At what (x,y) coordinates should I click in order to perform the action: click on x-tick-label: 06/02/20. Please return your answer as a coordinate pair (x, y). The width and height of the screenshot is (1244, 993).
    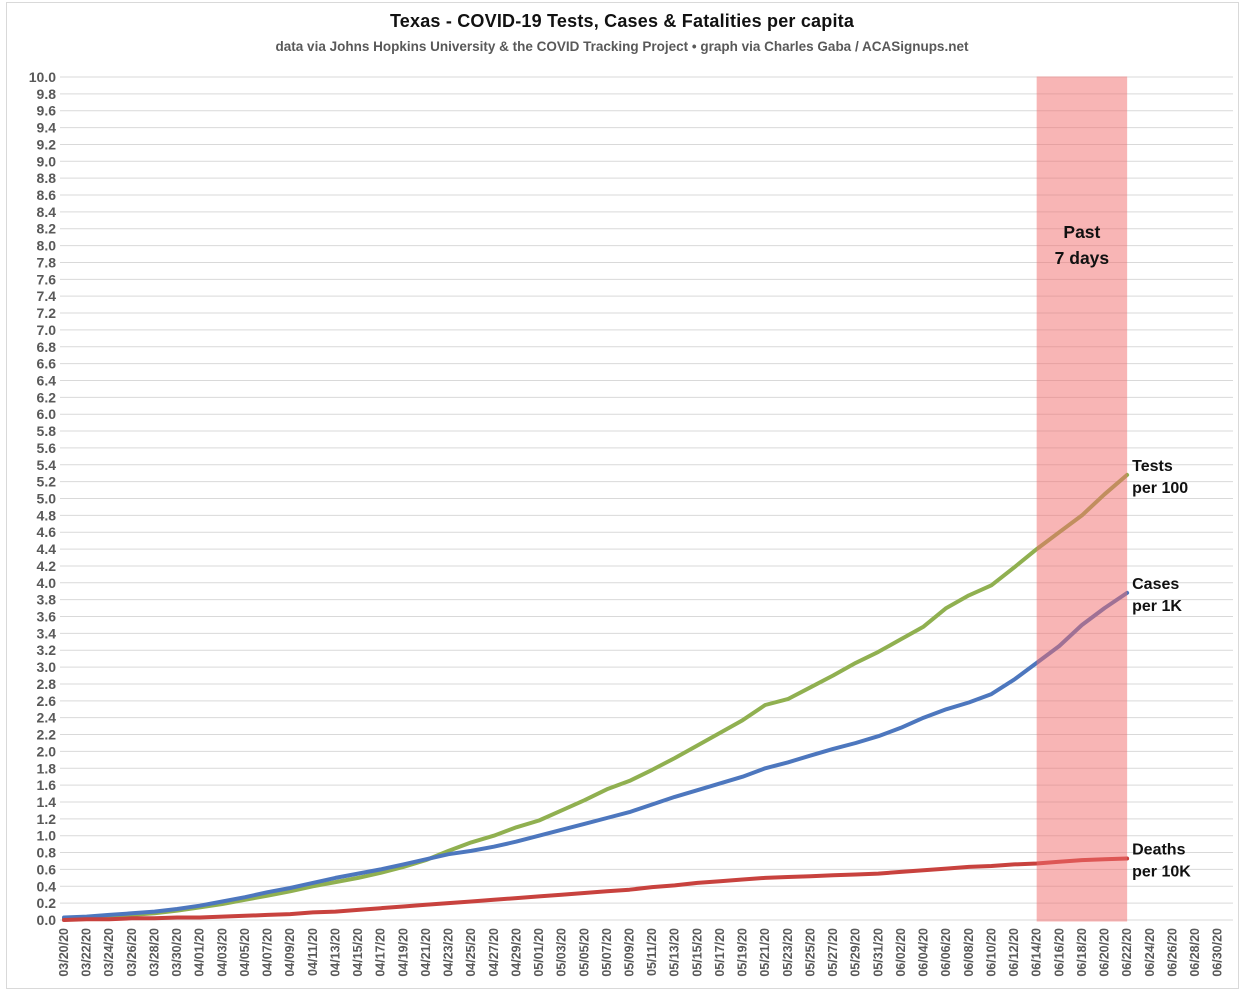
    Looking at the image, I should click on (901, 952).